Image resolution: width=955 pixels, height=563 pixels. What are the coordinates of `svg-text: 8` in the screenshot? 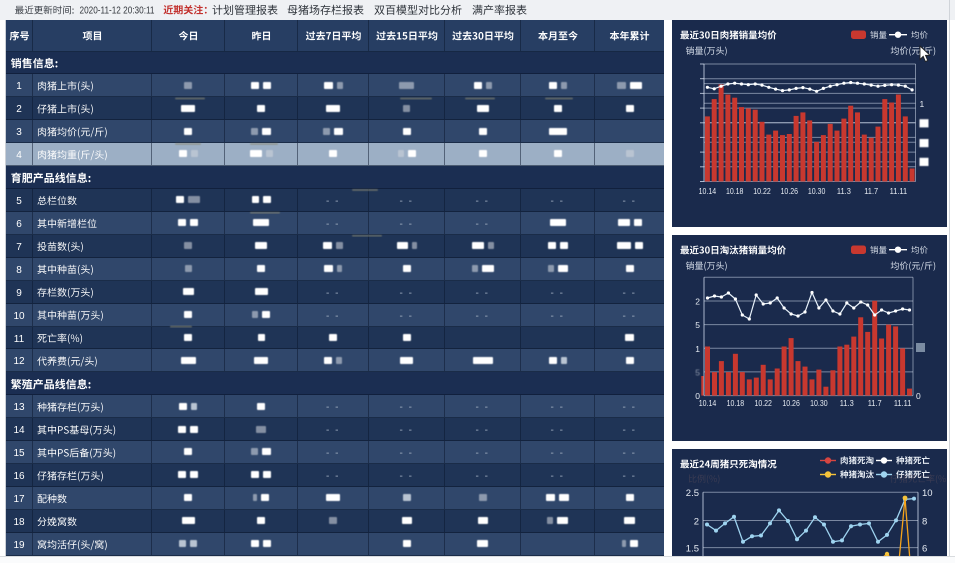 It's located at (924, 522).